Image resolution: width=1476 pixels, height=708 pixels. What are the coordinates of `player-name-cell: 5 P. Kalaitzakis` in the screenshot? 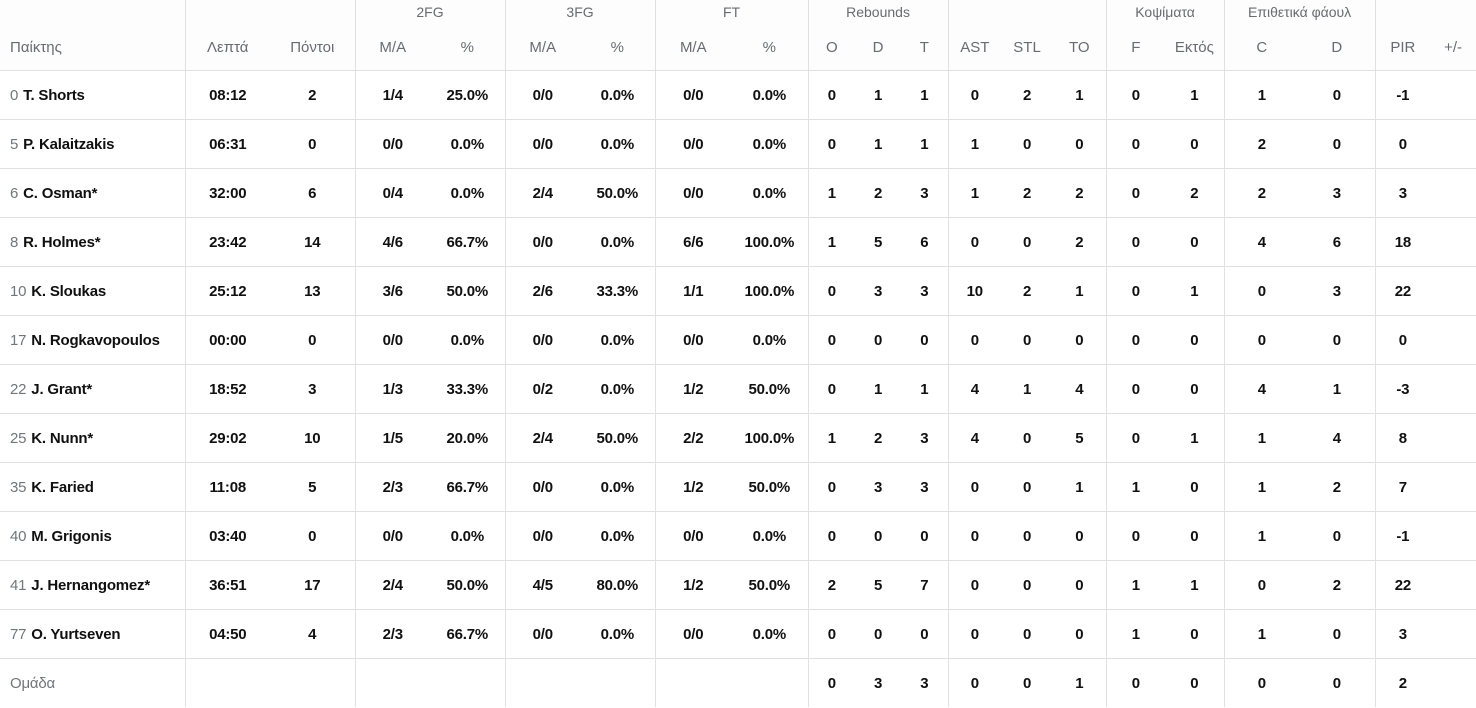 It's located at (92, 144).